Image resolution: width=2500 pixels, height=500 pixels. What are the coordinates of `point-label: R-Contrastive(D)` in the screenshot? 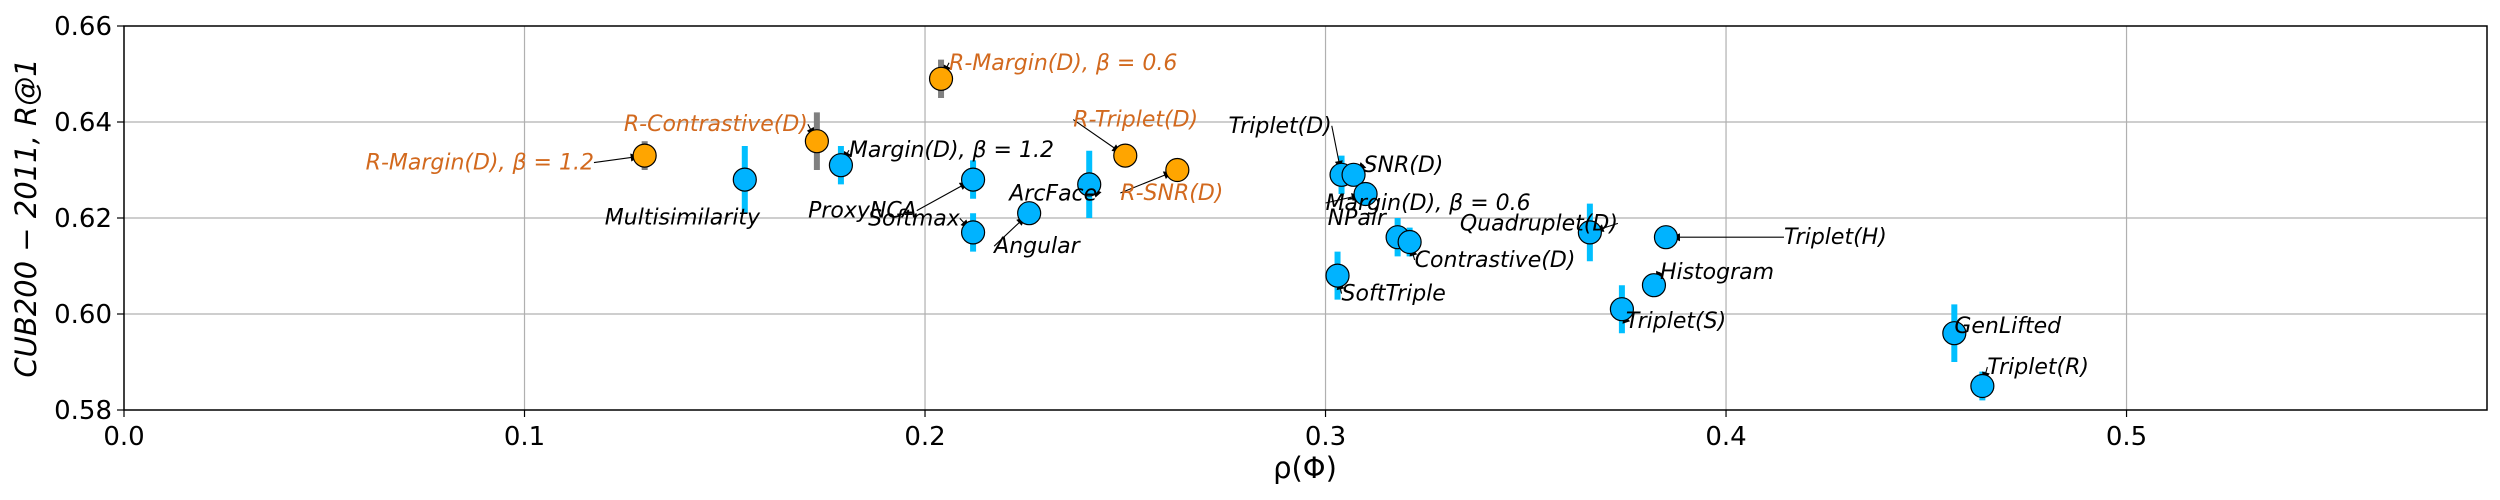 It's located at (716, 124).